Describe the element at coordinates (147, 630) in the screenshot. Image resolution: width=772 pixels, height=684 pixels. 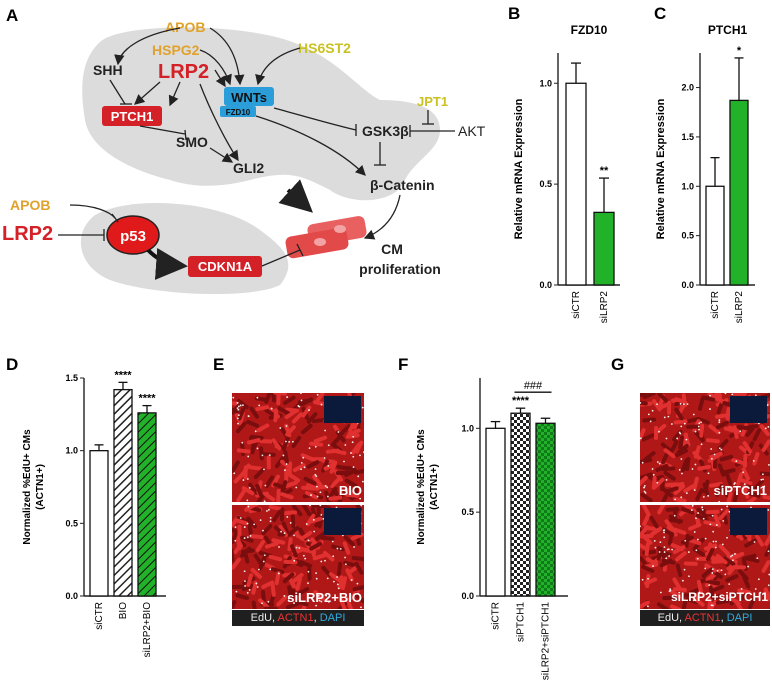
I see `x-tick-label: siLRP2+BIO` at that location.